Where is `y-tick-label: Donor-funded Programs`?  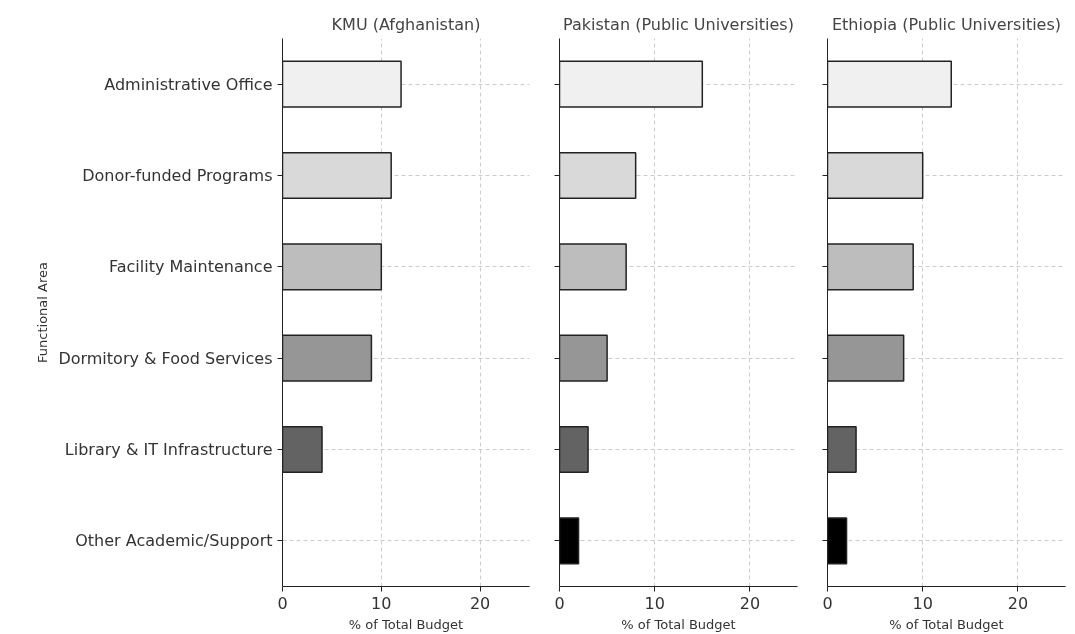
y-tick-label: Donor-funded Programs is located at coordinates (177, 175).